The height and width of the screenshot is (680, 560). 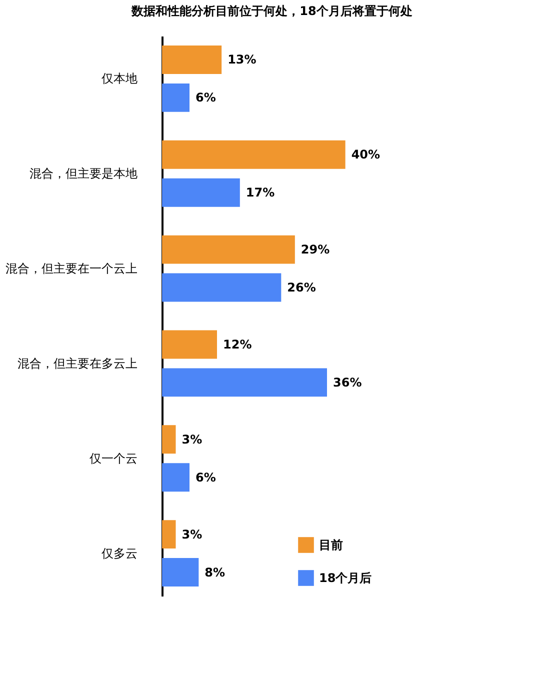 I want to click on data-label: 26%, so click(x=301, y=287).